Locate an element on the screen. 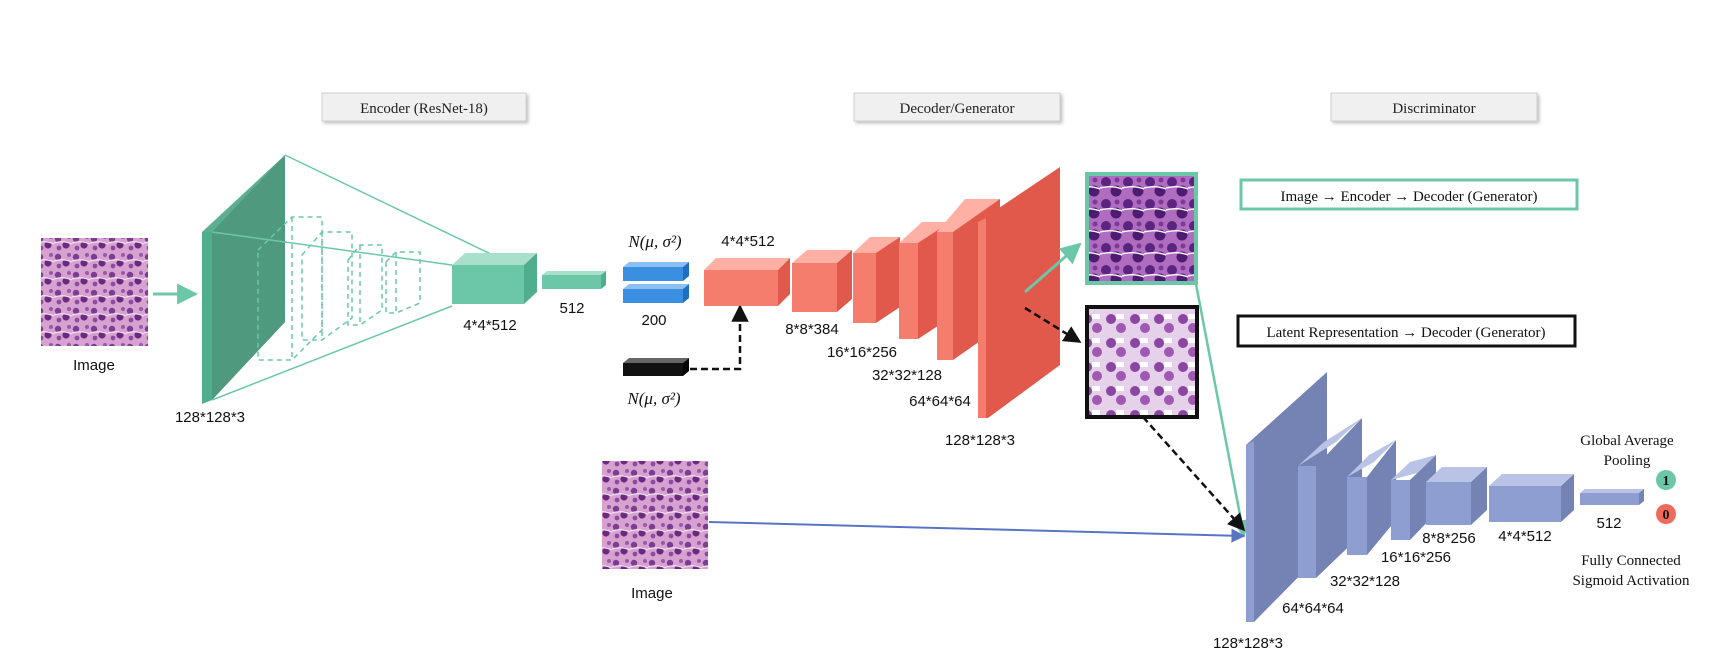 Image resolution: width=1729 pixels, height=664 pixels. latent-vector-mu is located at coordinates (656, 271).